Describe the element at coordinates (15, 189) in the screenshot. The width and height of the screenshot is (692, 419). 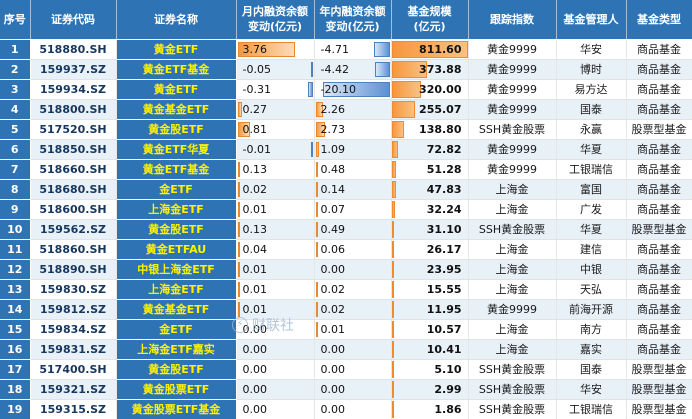
I see `serial-cell: 8` at that location.